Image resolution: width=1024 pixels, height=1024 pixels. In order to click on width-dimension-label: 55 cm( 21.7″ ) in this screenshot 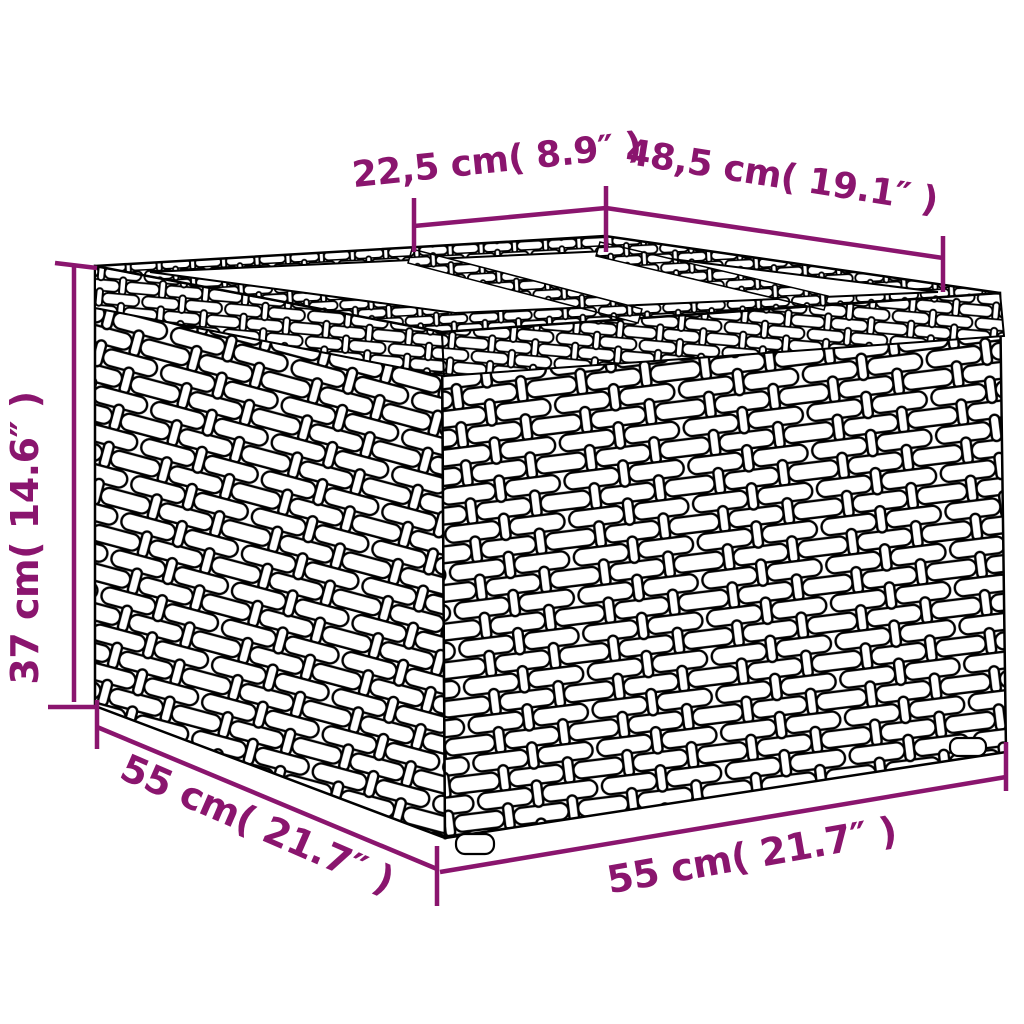, I will do `click(752, 855)`.